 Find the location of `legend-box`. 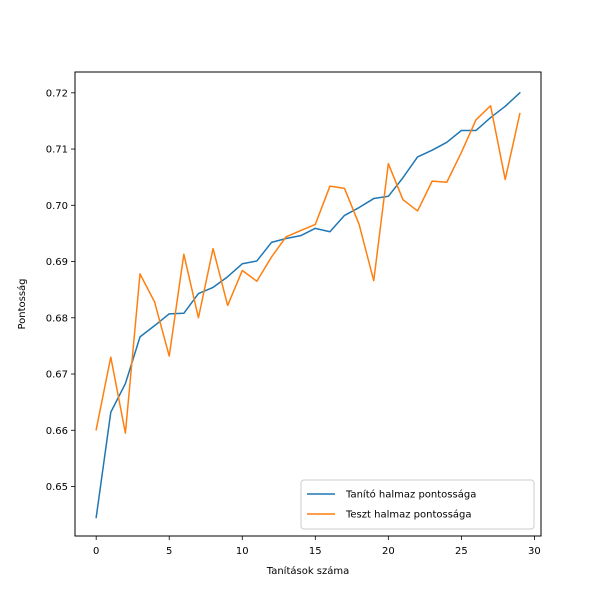

legend-box is located at coordinates (417, 504).